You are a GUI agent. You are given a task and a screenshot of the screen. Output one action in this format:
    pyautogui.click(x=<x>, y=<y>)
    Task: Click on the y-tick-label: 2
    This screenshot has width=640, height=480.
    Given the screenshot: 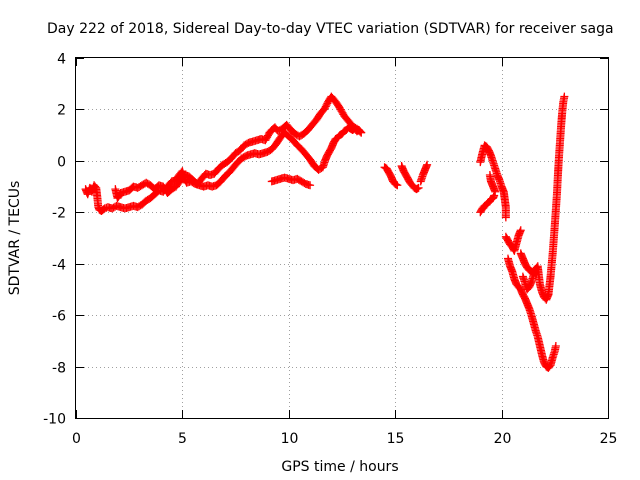 What is the action you would take?
    pyautogui.click(x=61, y=111)
    